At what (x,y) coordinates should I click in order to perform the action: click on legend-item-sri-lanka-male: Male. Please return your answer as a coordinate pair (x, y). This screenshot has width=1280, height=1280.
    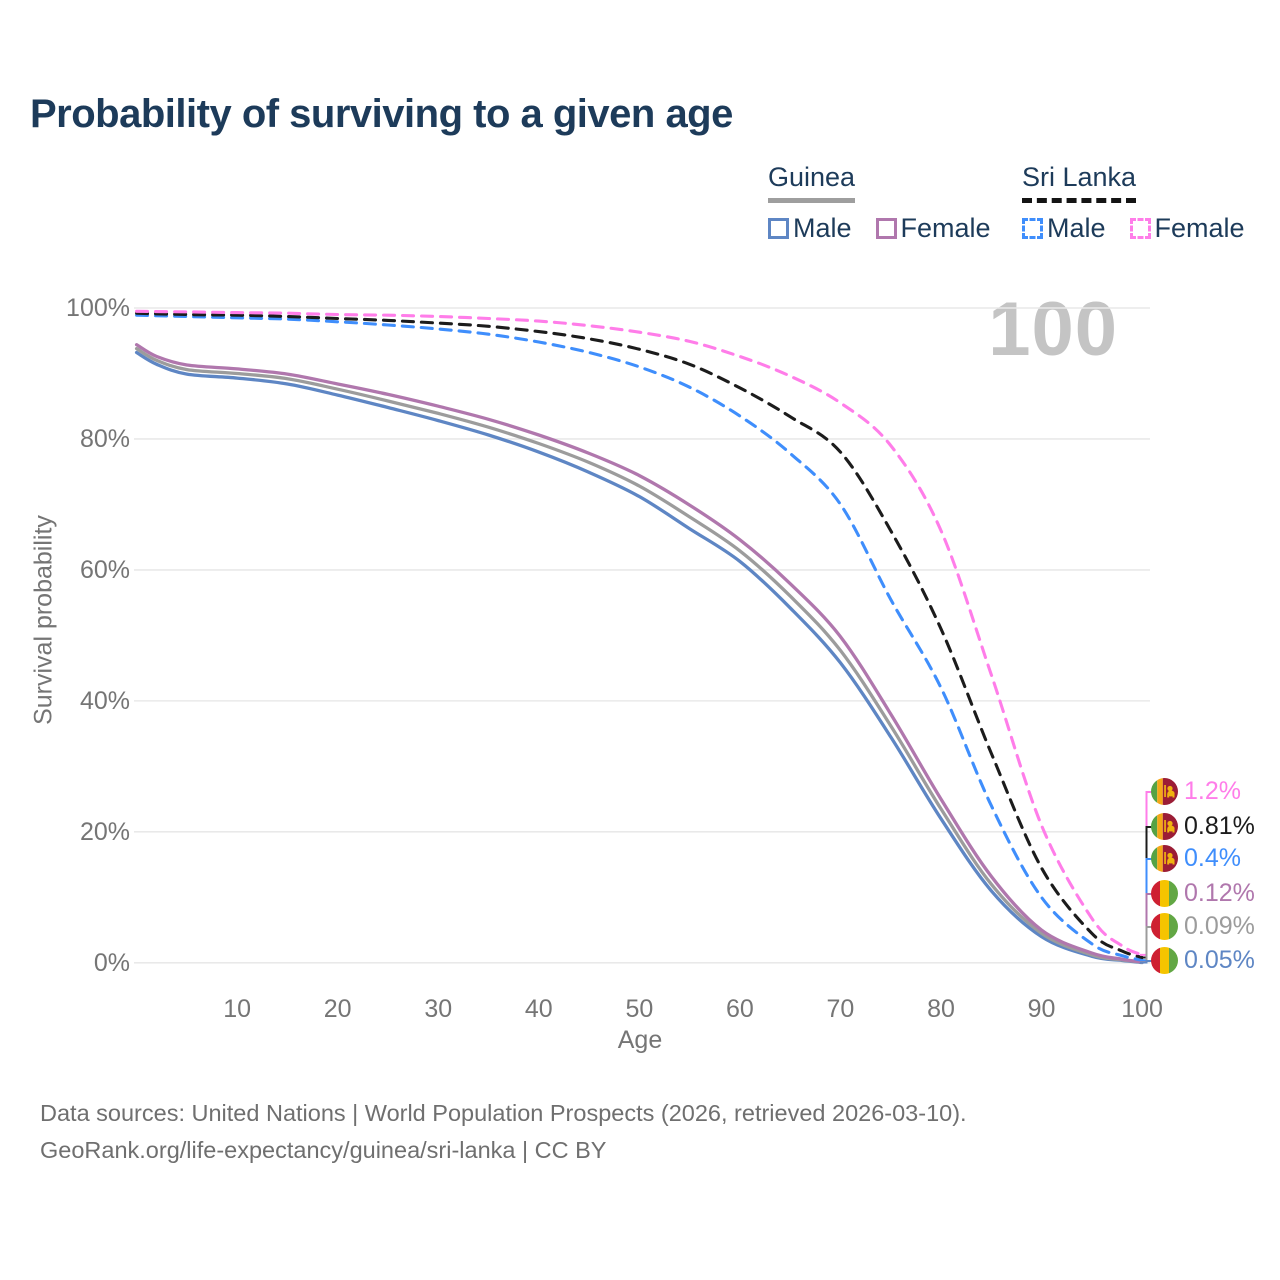
    Looking at the image, I should click on (1064, 228).